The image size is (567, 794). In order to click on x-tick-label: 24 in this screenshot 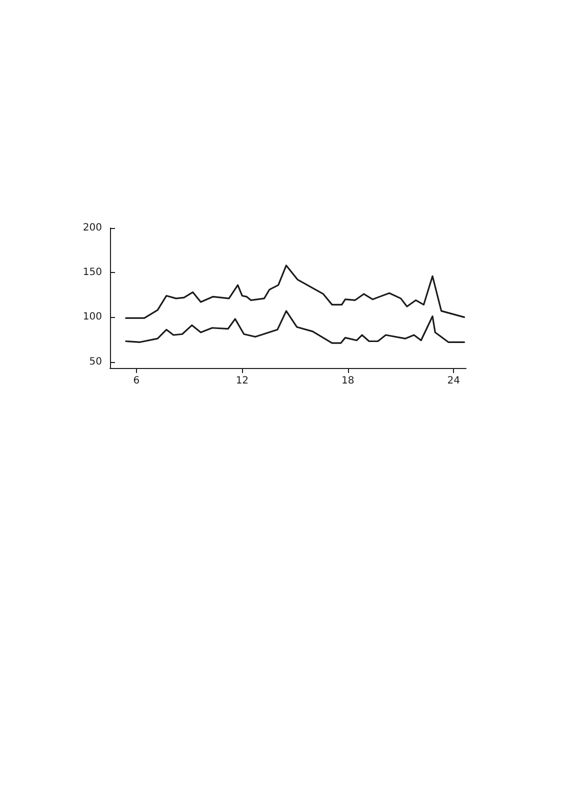, I will do `click(453, 381)`.